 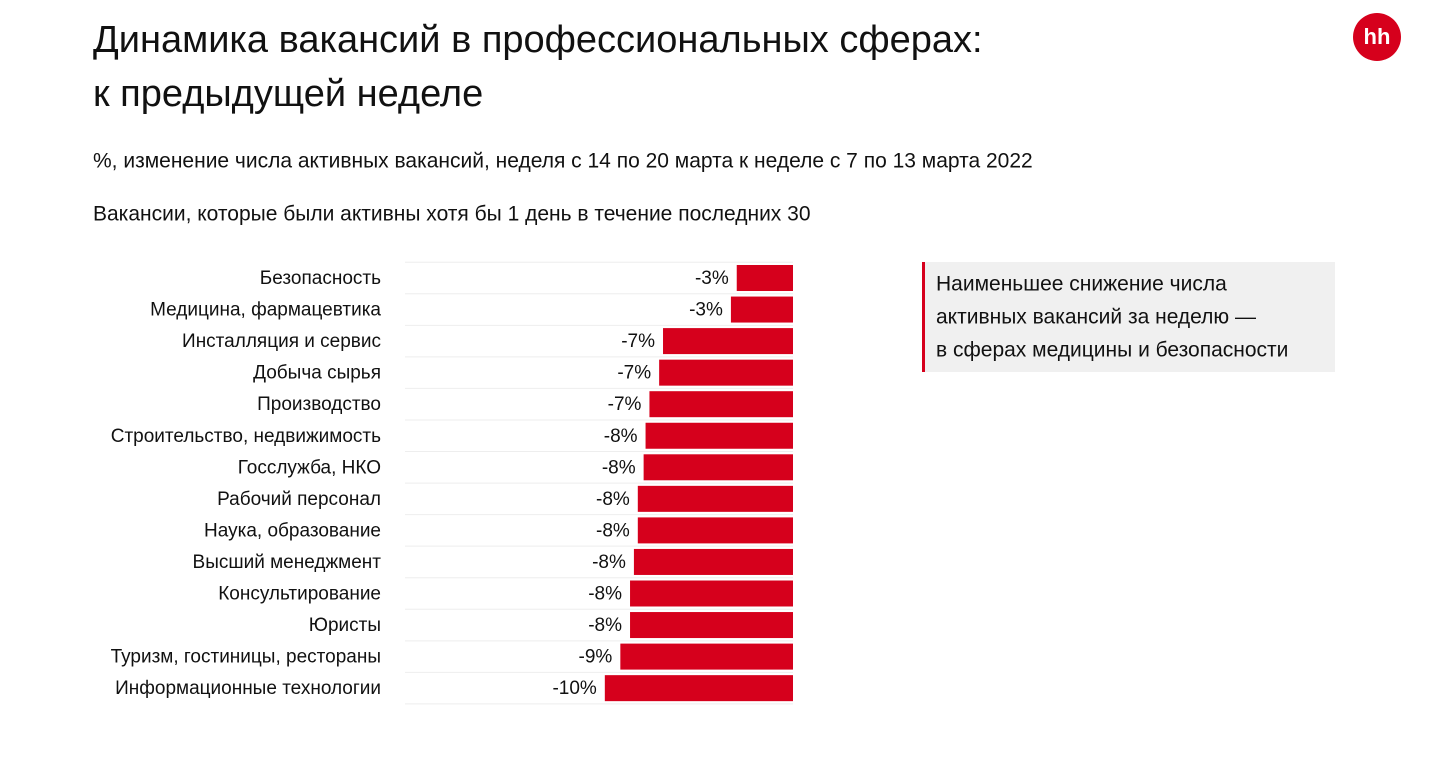 What do you see at coordinates (246, 436) in the screenshot?
I see `category-label: Строительство, недвижимость` at bounding box center [246, 436].